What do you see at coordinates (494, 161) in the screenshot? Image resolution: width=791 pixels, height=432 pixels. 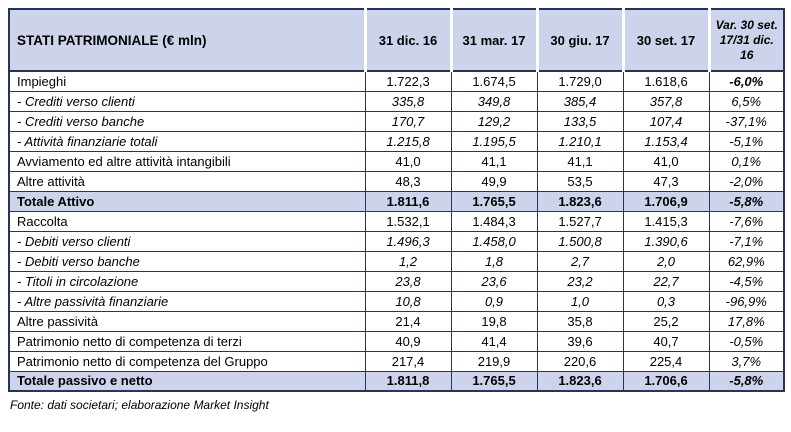 I see `value-cell: 41,1` at bounding box center [494, 161].